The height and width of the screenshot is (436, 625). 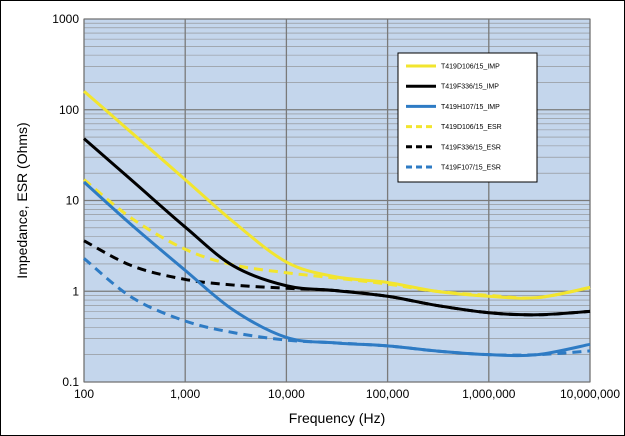 I want to click on legend-label: T419D106/15_ESR, so click(x=471, y=127).